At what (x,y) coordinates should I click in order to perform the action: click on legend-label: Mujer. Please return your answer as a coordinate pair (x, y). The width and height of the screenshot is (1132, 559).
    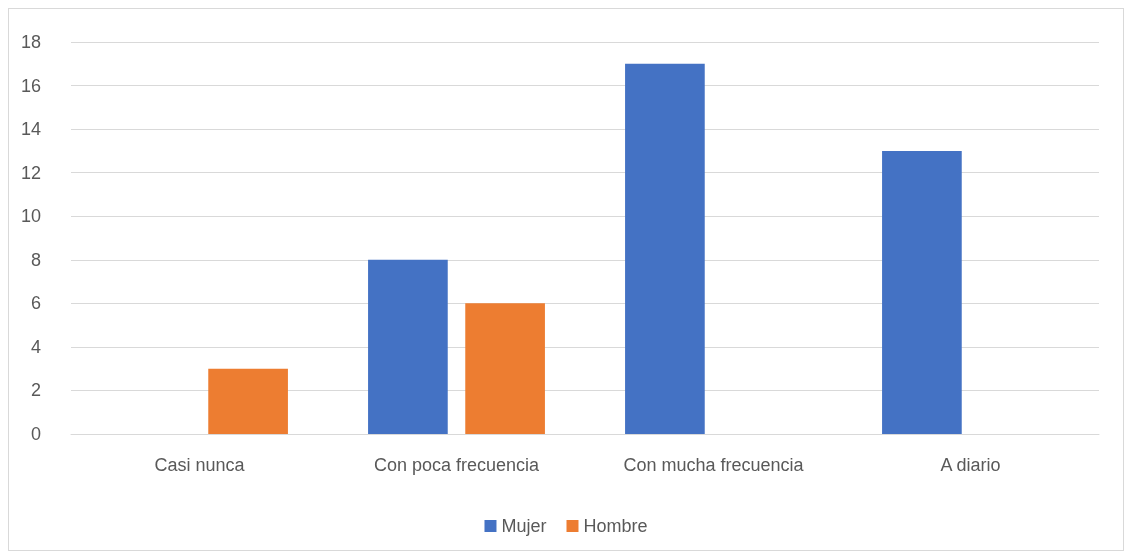
    Looking at the image, I should click on (524, 526).